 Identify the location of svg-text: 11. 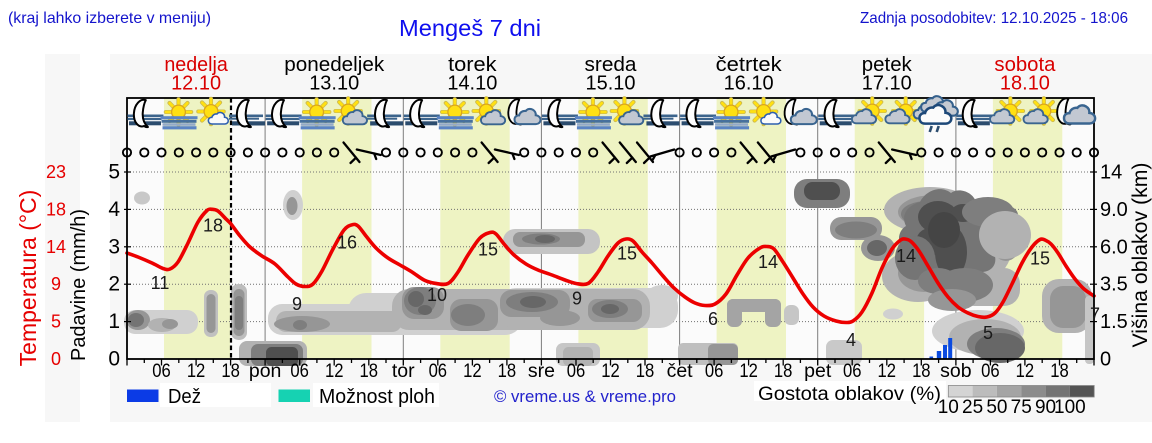
(160, 283).